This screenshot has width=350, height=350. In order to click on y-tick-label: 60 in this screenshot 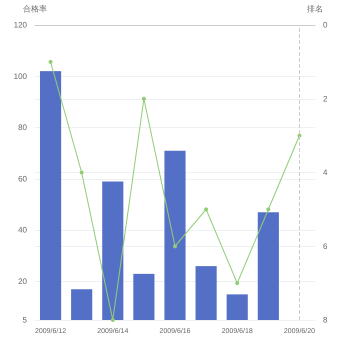, I will do `click(23, 179)`.